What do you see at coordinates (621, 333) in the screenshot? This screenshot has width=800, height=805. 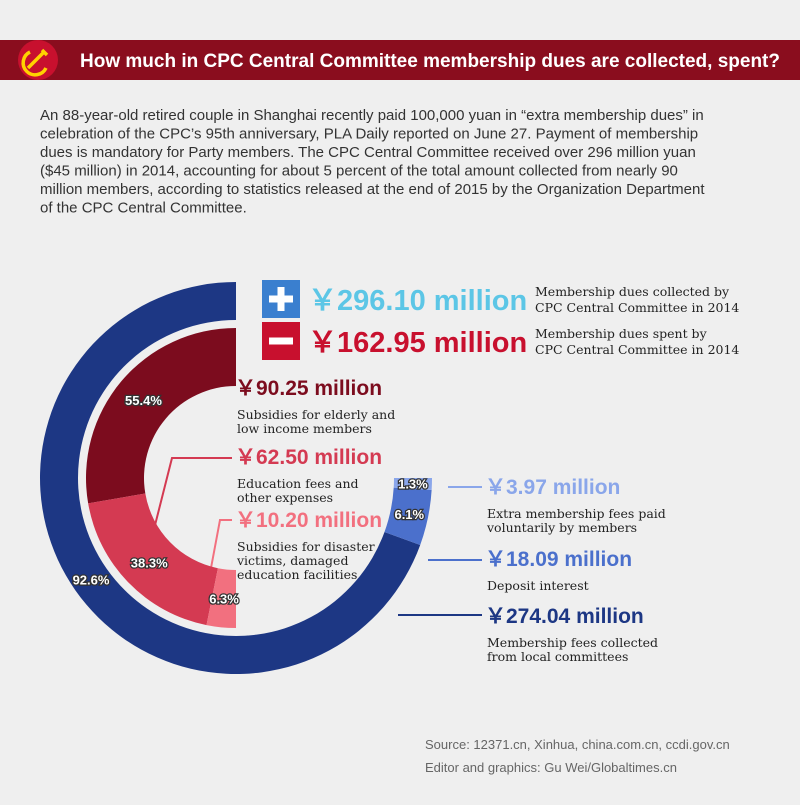 I see `total-description: Membership dues spent by` at bounding box center [621, 333].